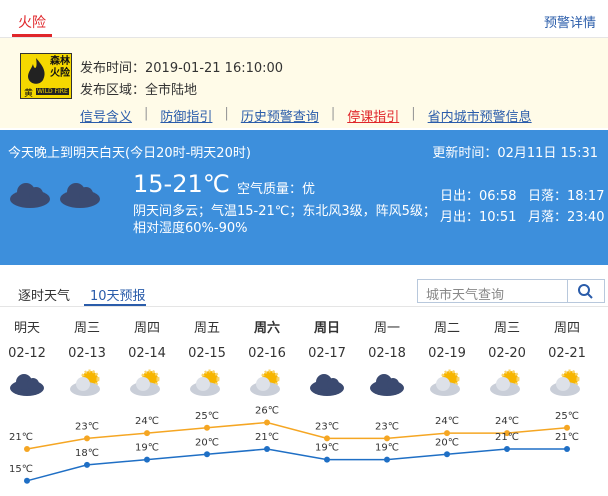  Describe the element at coordinates (106, 117) in the screenshot. I see `warning-link: 信号含义` at that location.